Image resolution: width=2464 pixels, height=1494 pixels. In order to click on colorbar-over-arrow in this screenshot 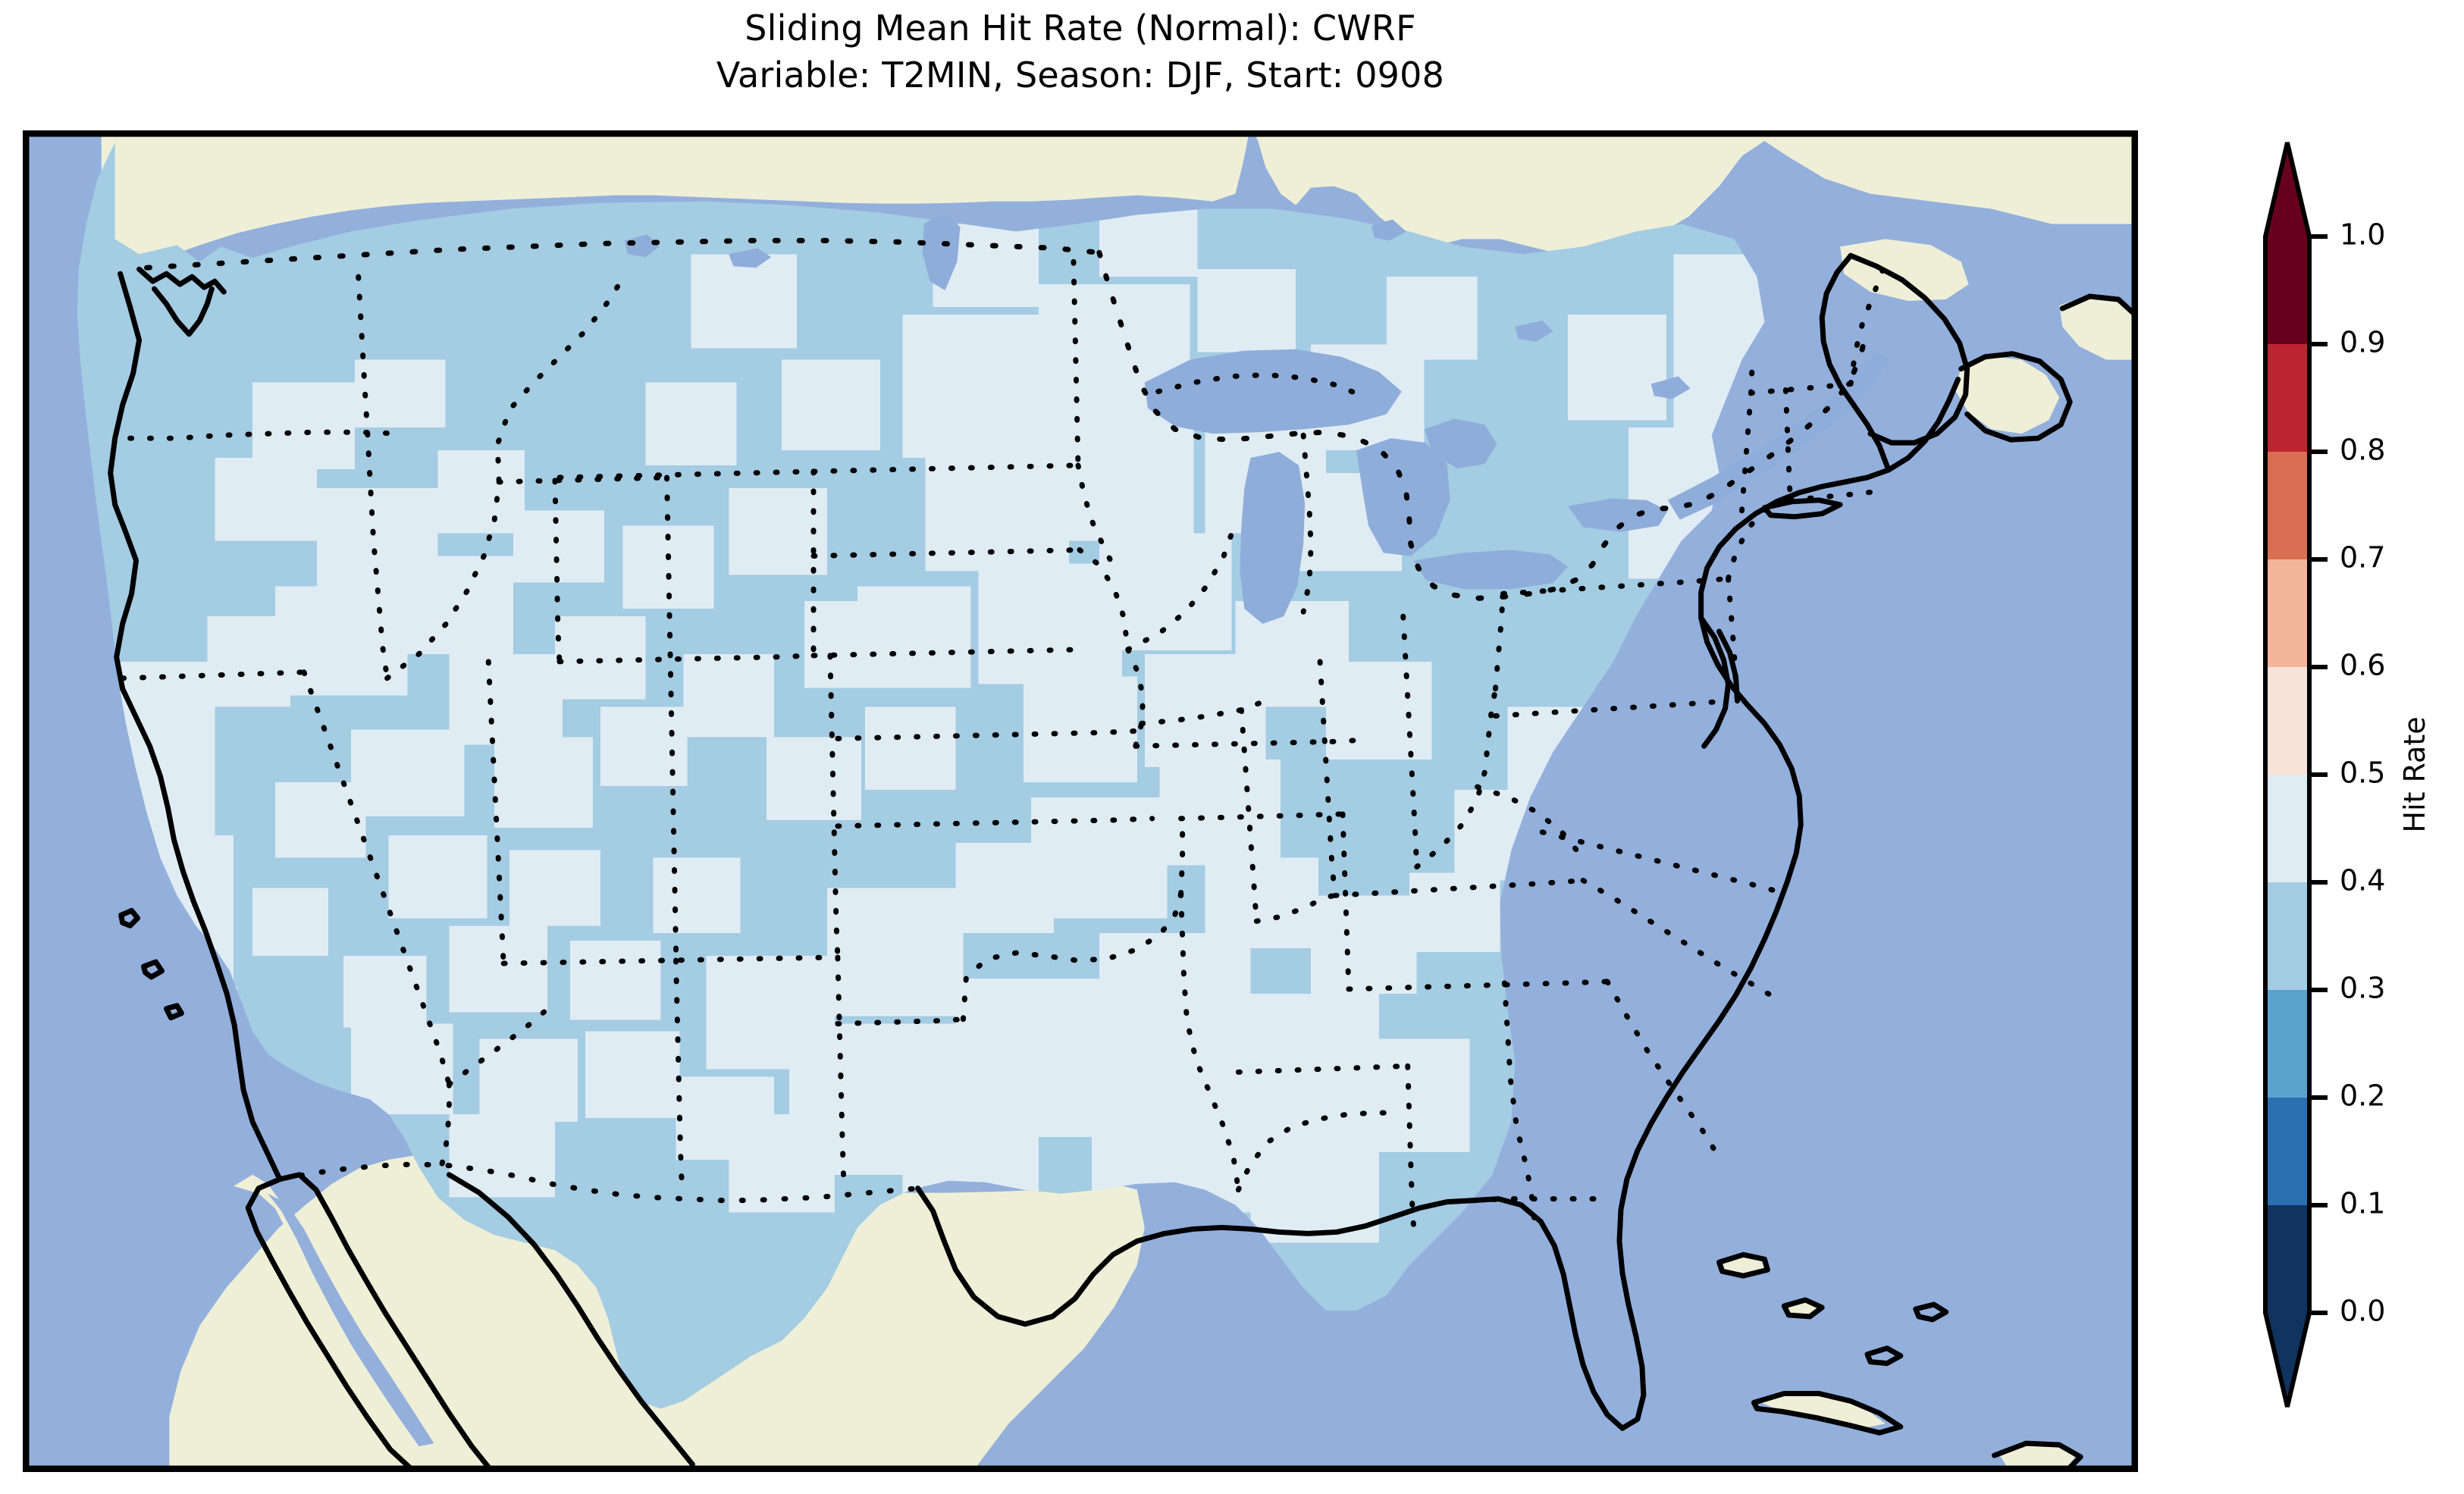, I will do `click(2287, 189)`.